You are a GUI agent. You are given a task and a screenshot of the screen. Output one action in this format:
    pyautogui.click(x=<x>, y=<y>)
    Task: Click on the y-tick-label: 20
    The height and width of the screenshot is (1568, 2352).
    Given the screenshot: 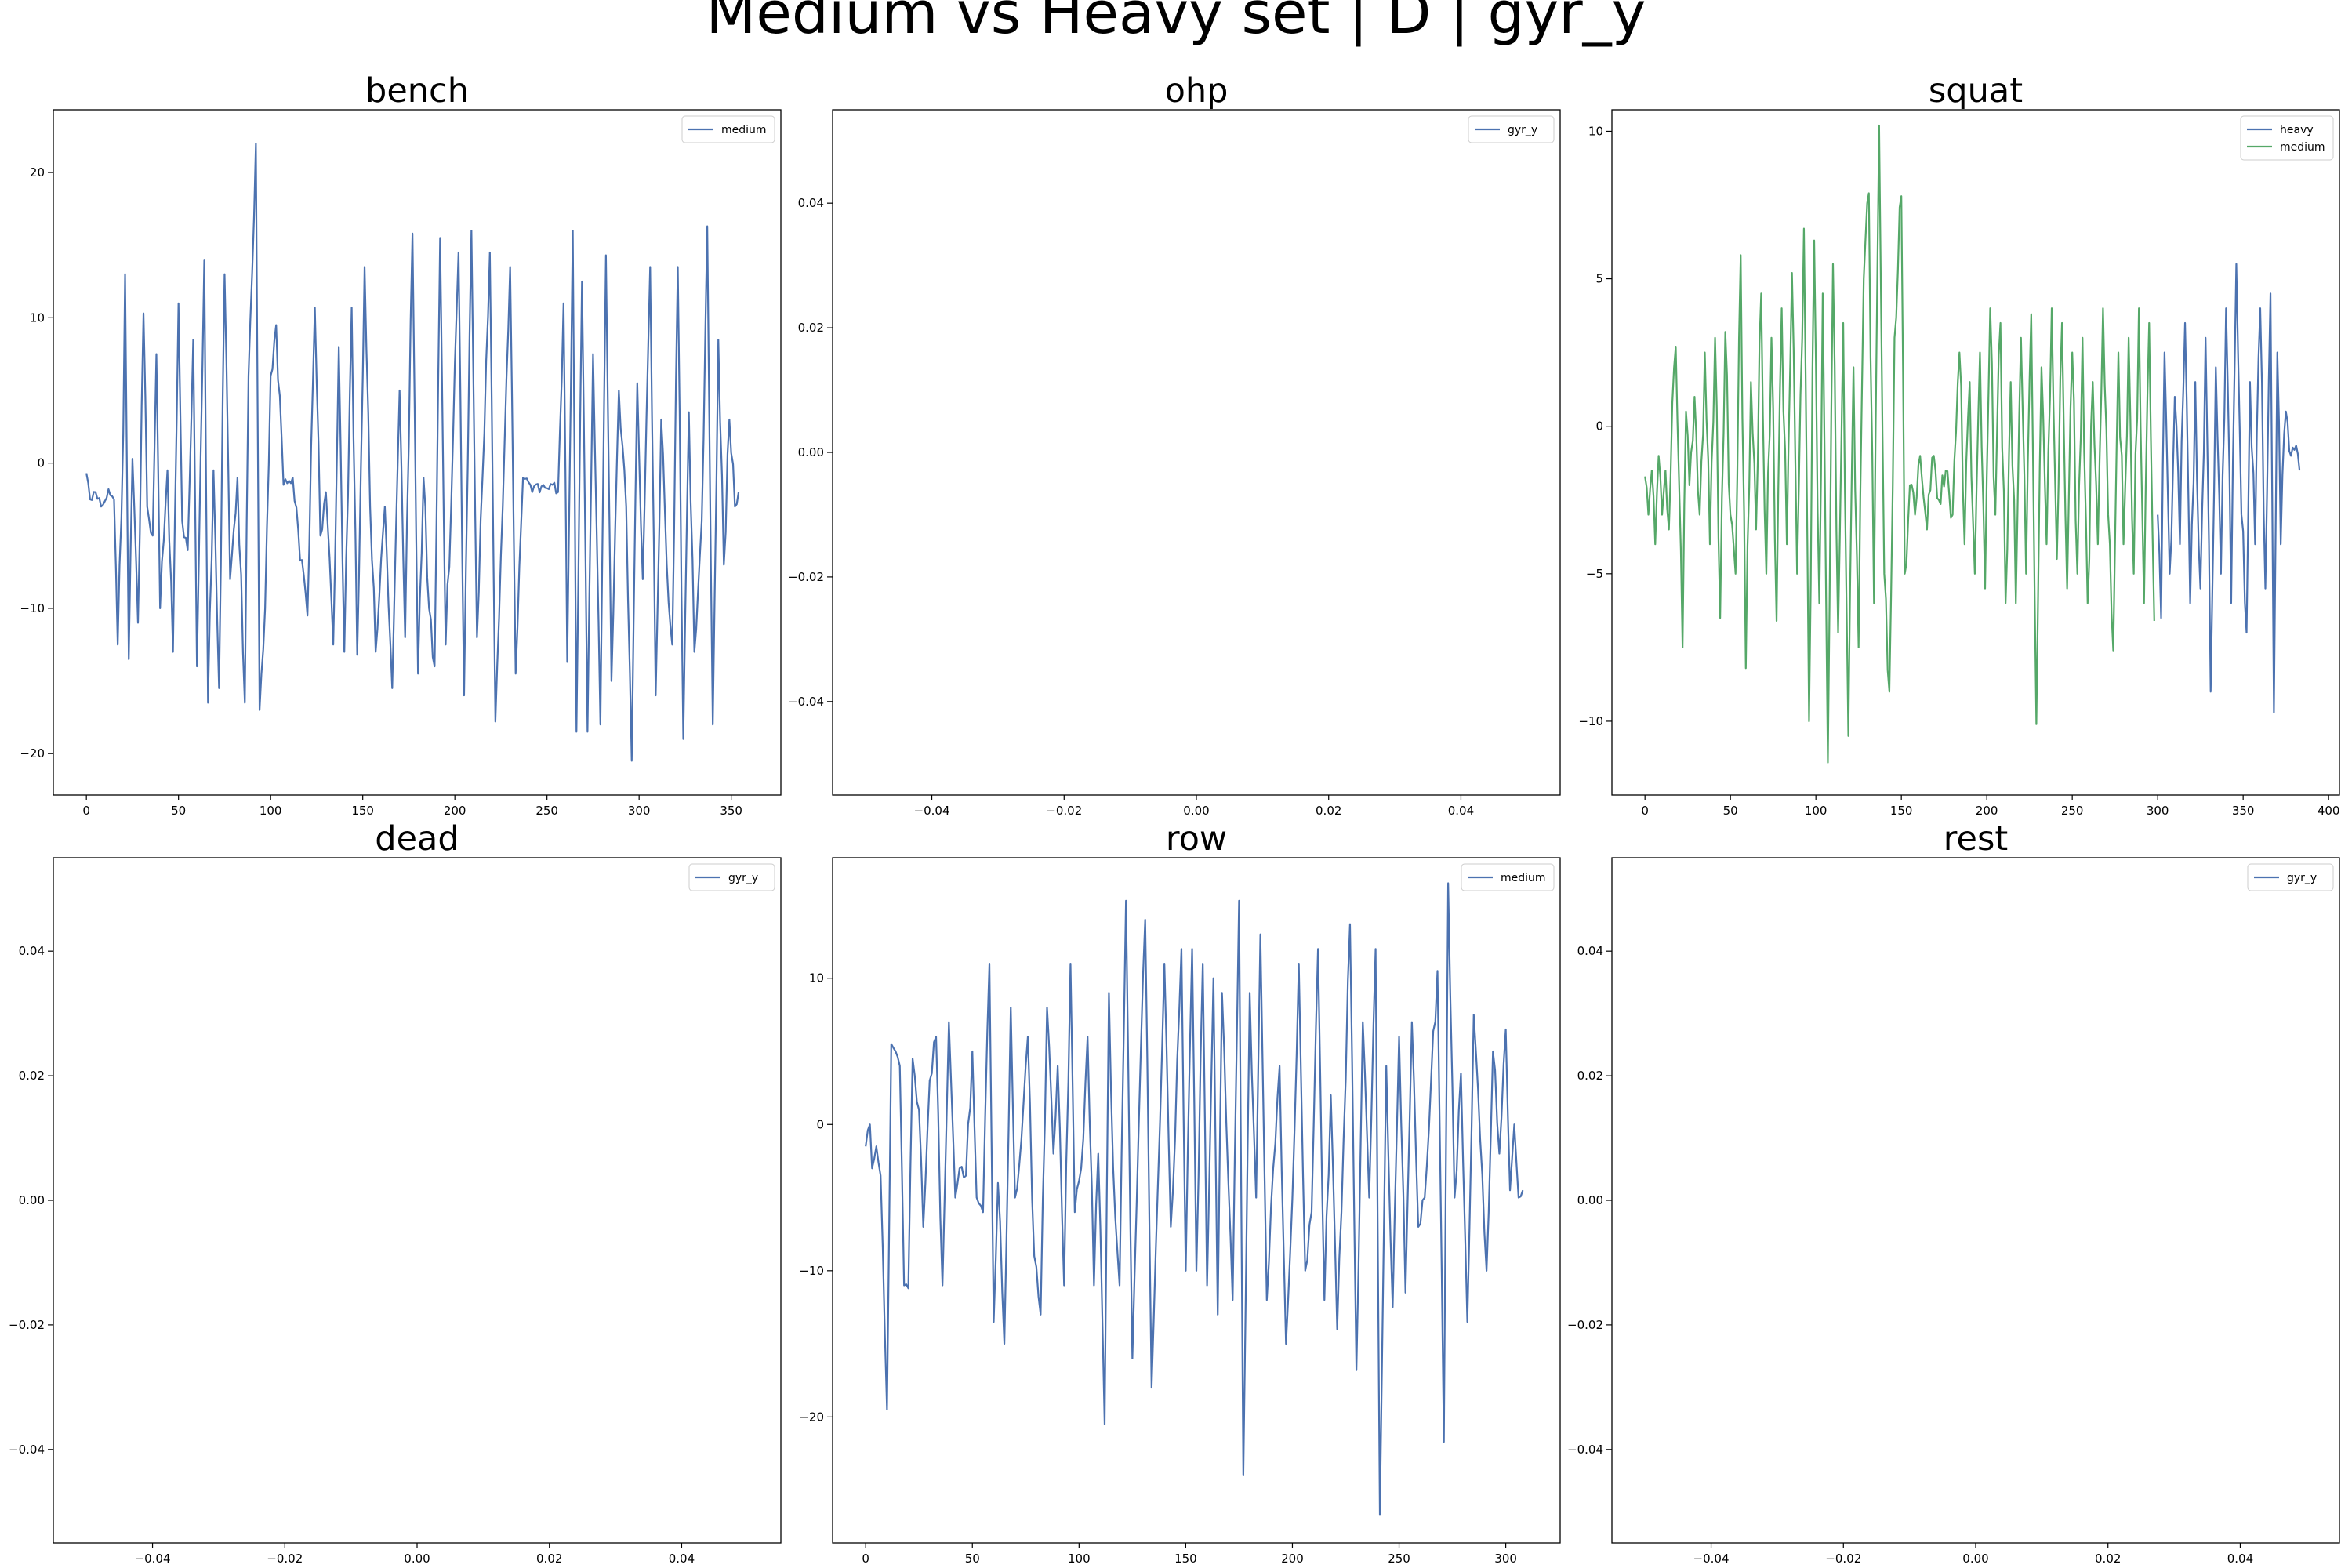 What is the action you would take?
    pyautogui.click(x=37, y=172)
    